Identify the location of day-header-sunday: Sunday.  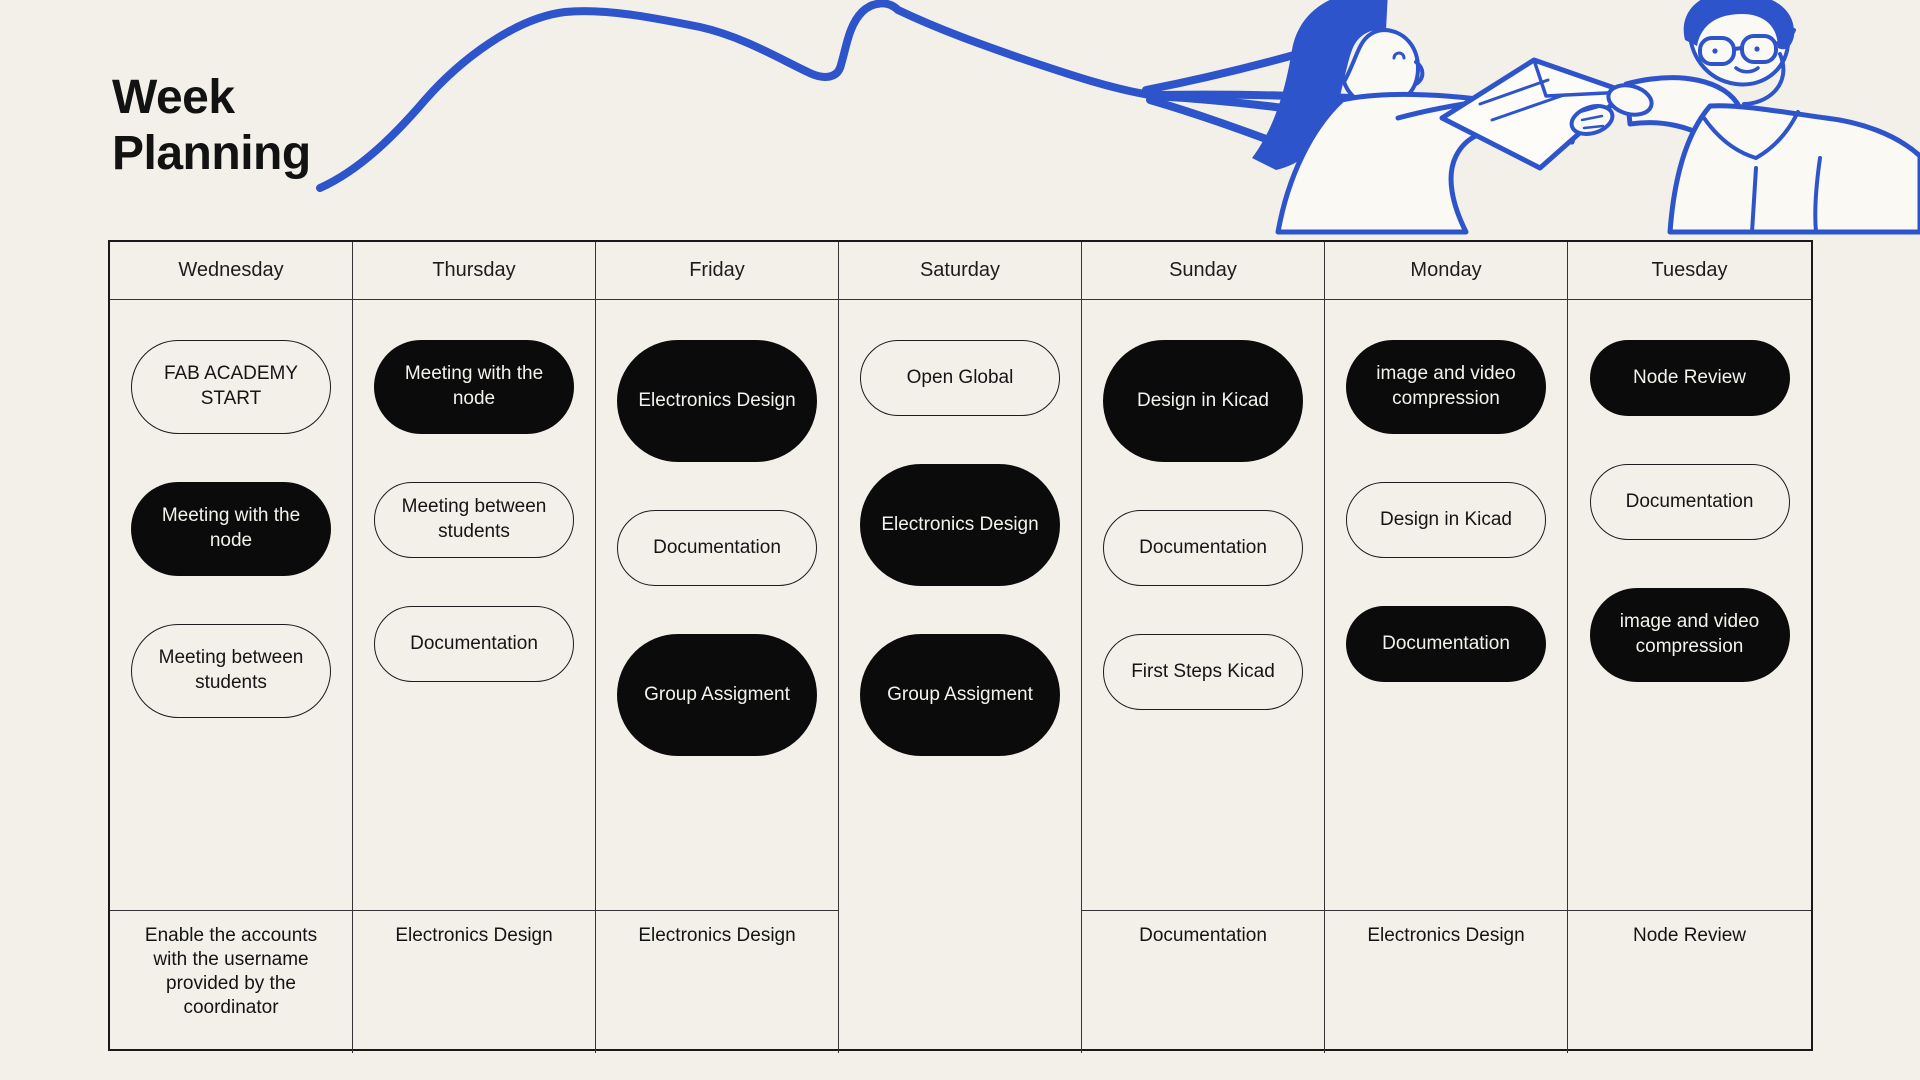
(1203, 271).